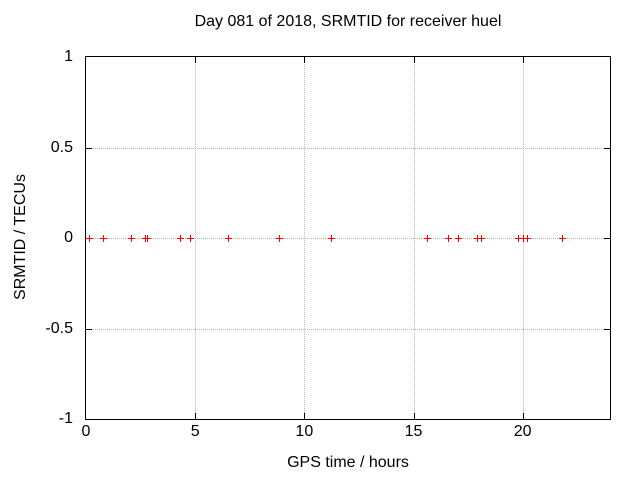  I want to click on y-tick-label: -0.5, so click(59, 328).